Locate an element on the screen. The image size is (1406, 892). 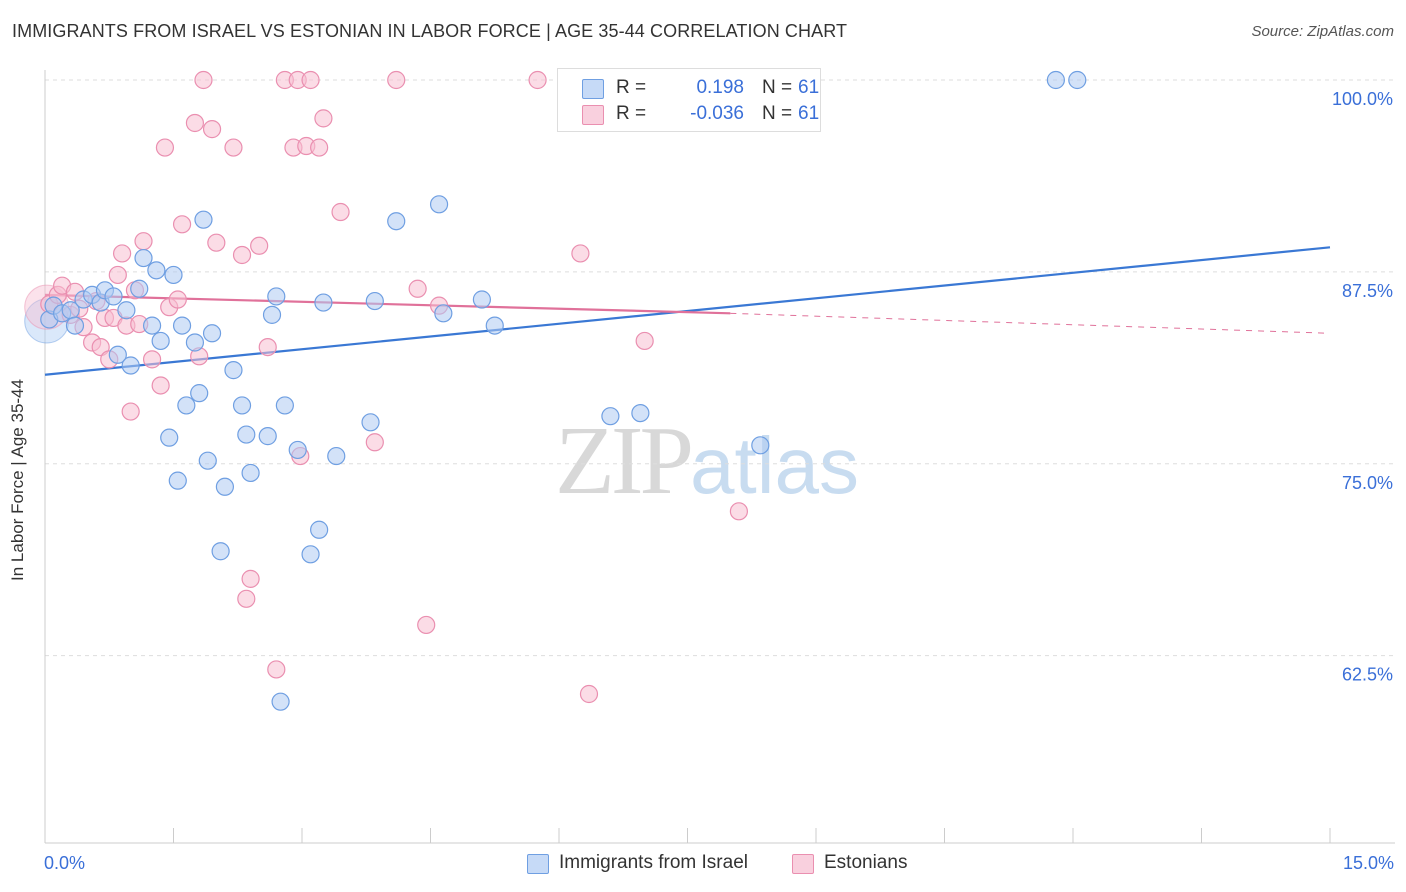
y-tick-label: 100.0% is located at coordinates (1362, 99).